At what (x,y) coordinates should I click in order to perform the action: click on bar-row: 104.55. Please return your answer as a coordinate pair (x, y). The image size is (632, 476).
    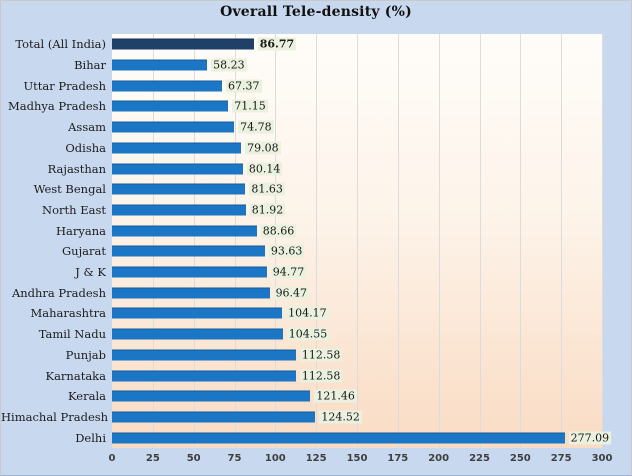
    Looking at the image, I should click on (357, 334).